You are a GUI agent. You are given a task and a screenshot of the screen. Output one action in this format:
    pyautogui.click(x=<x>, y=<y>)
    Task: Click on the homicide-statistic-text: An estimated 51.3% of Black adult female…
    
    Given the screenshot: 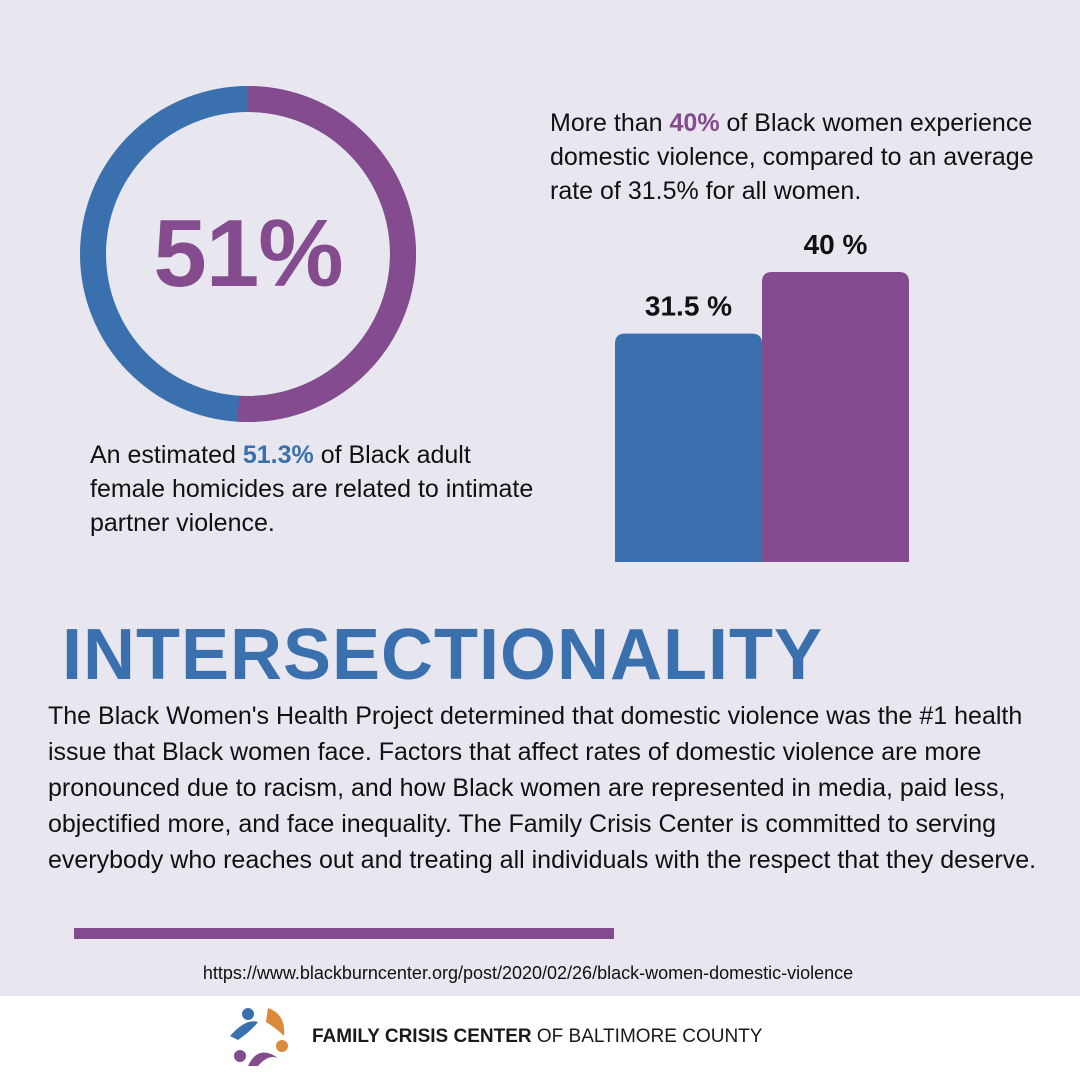 What is the action you would take?
    pyautogui.click(x=320, y=489)
    